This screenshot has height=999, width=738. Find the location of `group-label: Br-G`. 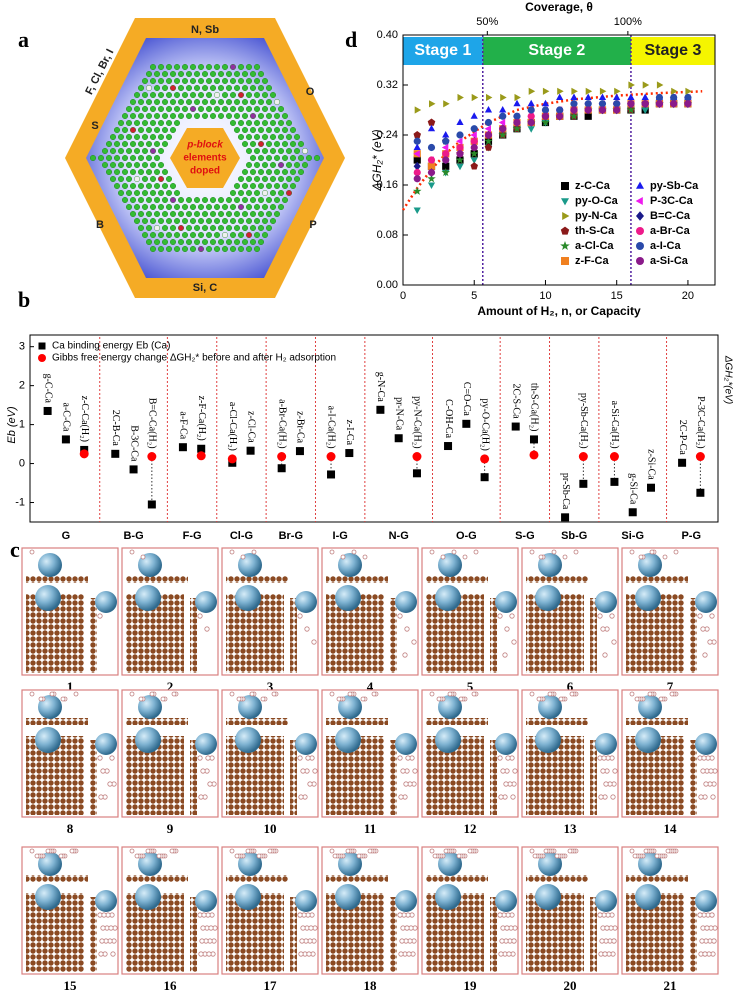

group-label: Br-G is located at coordinates (291, 536).